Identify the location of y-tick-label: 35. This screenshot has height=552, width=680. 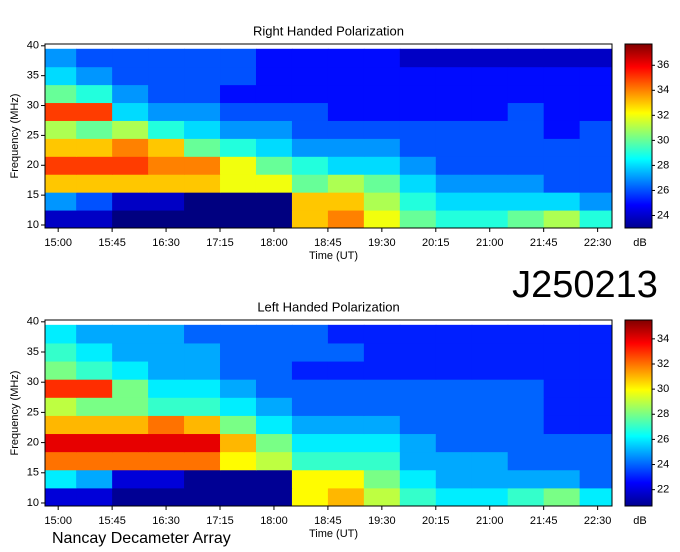
(33, 352).